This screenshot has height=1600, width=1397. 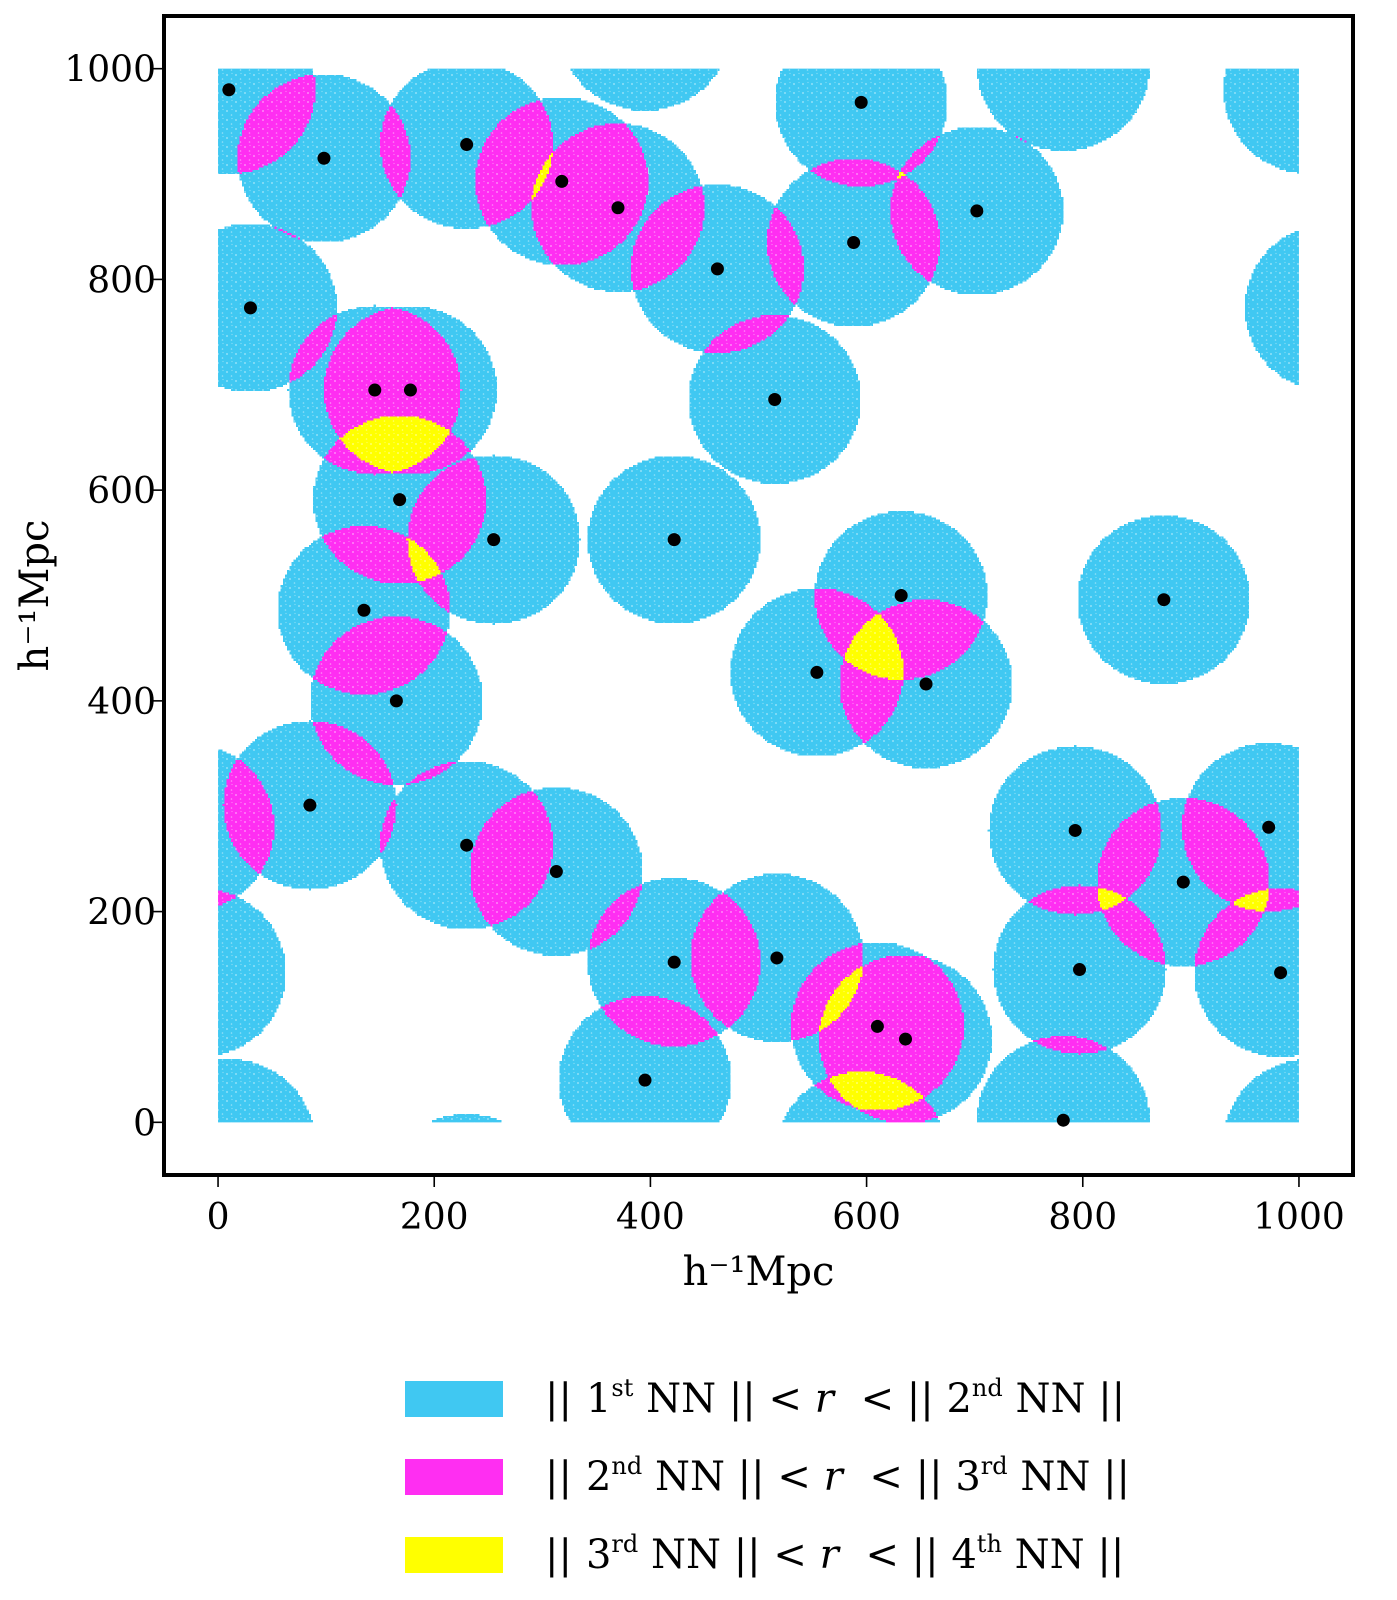 I want to click on y-tick-label: 600, so click(x=121, y=491).